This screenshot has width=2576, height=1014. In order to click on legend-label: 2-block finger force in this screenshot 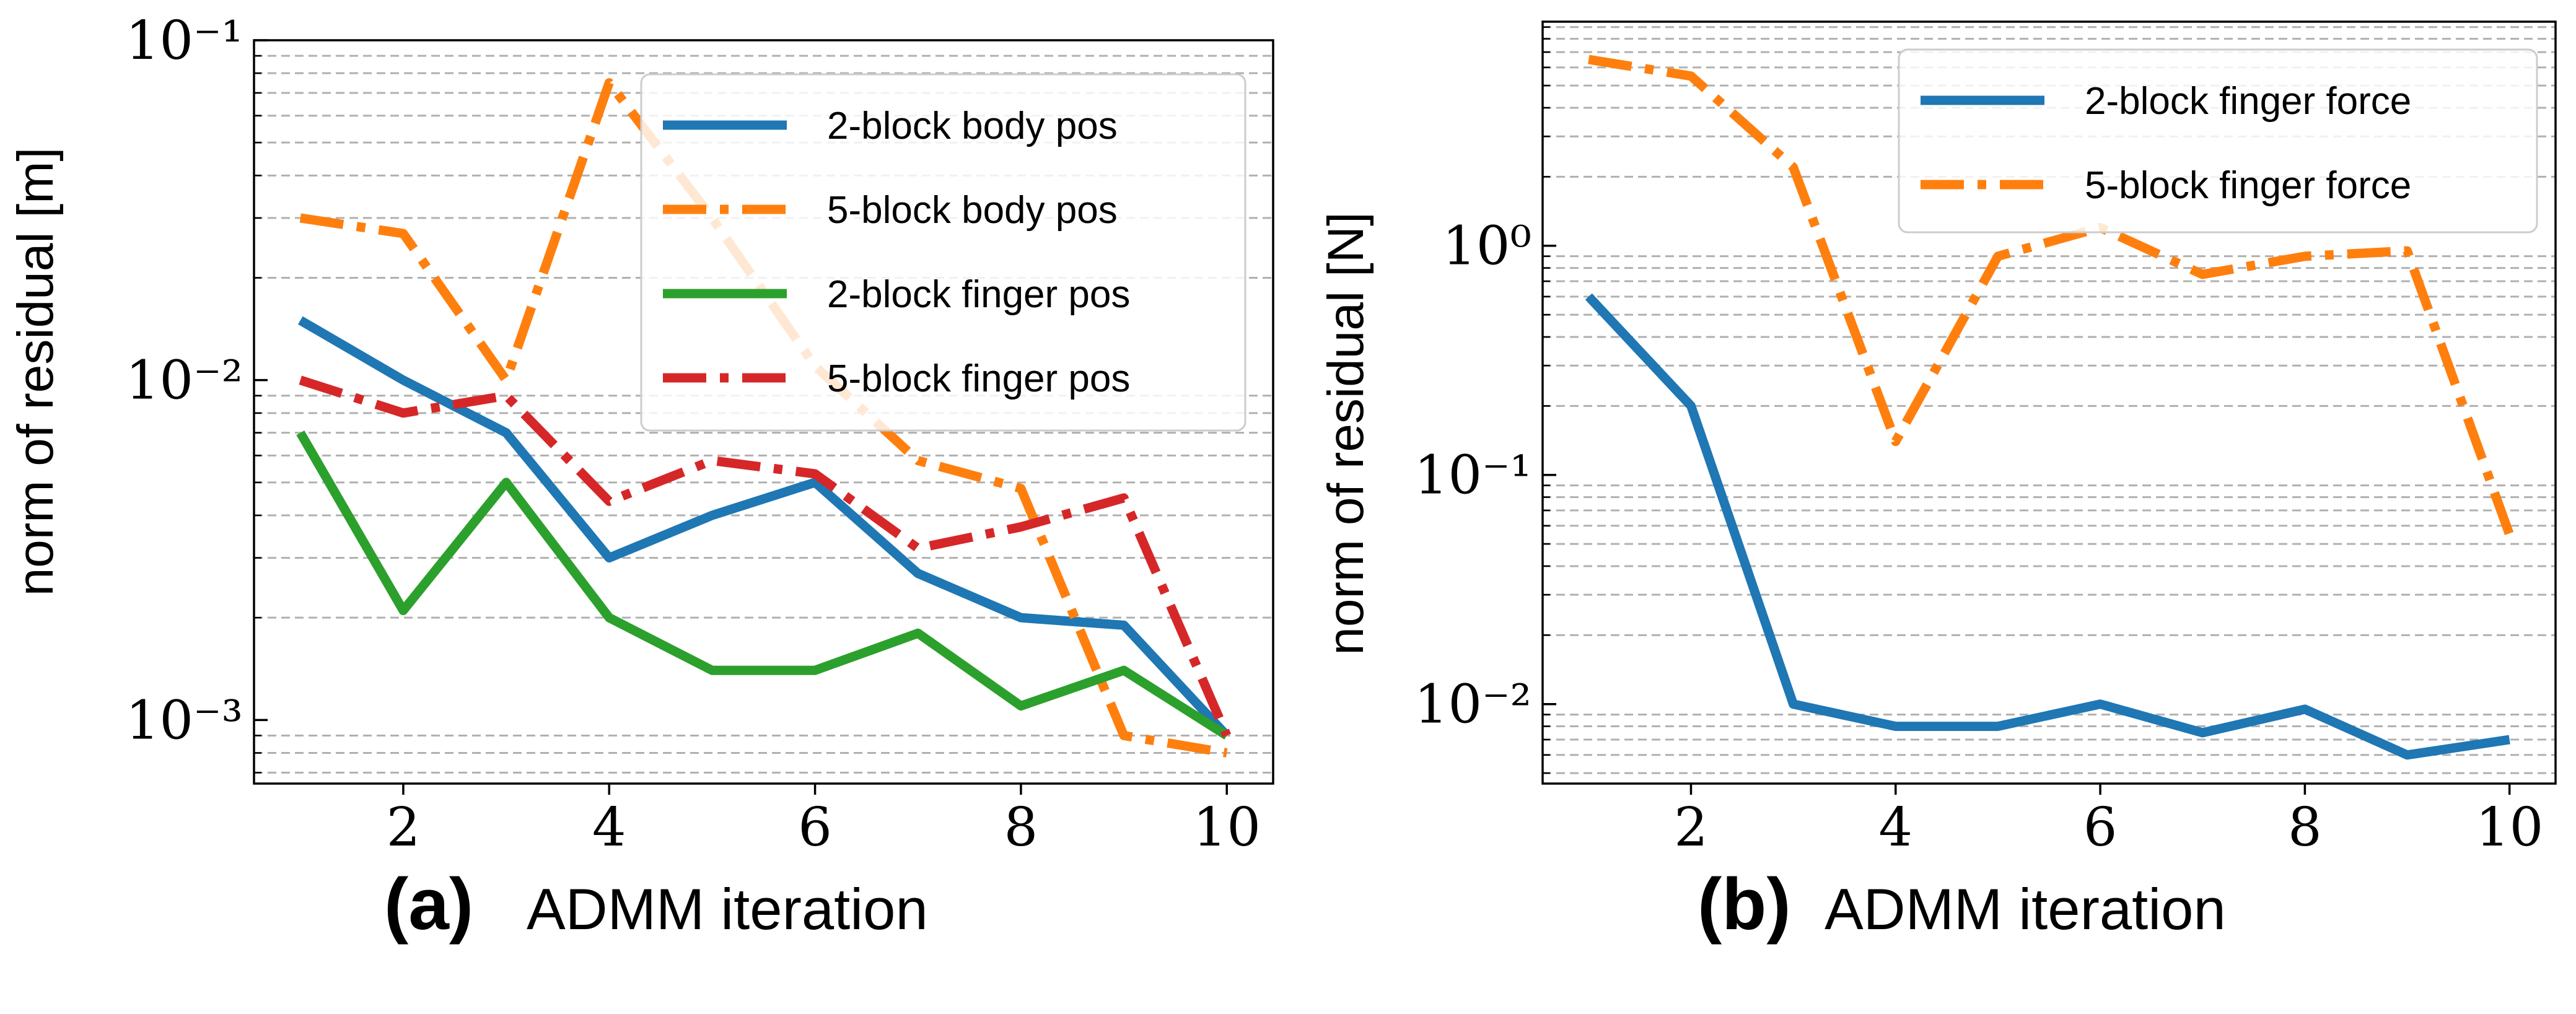, I will do `click(2248, 101)`.